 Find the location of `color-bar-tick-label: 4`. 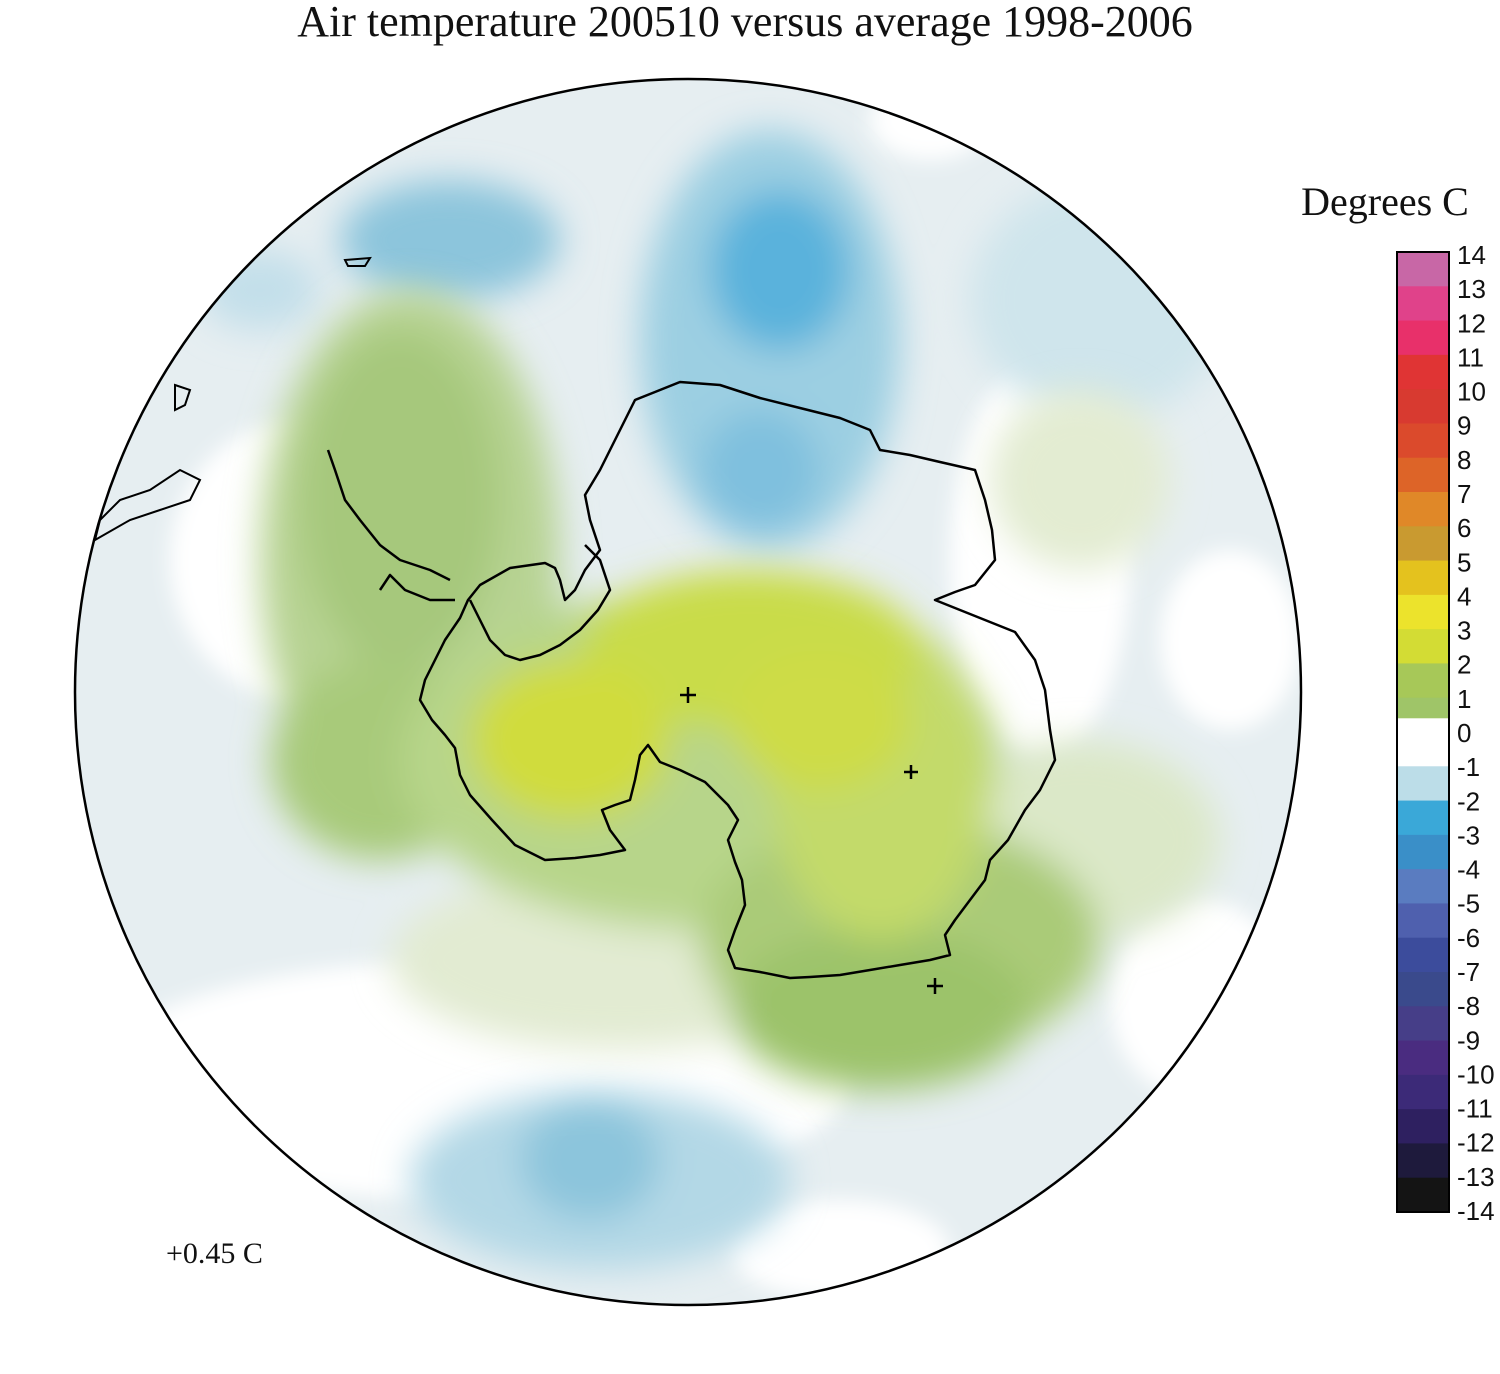

color-bar-tick-label: 4 is located at coordinates (1464, 596).